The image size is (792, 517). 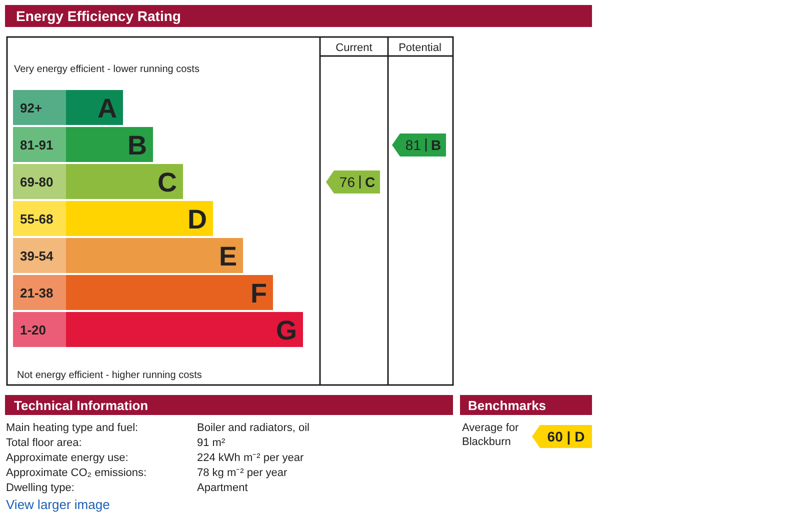 What do you see at coordinates (354, 48) in the screenshot?
I see `text: Current` at bounding box center [354, 48].